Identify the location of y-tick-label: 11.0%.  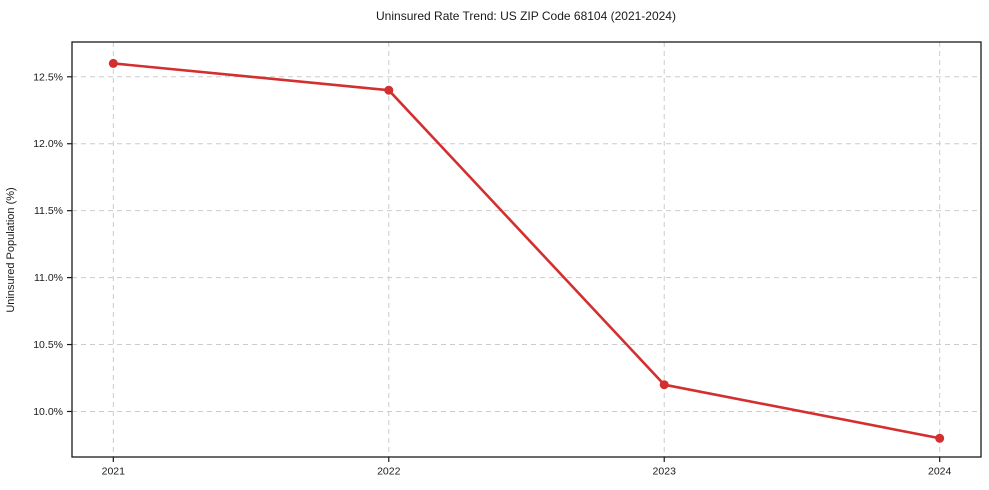
(48, 278).